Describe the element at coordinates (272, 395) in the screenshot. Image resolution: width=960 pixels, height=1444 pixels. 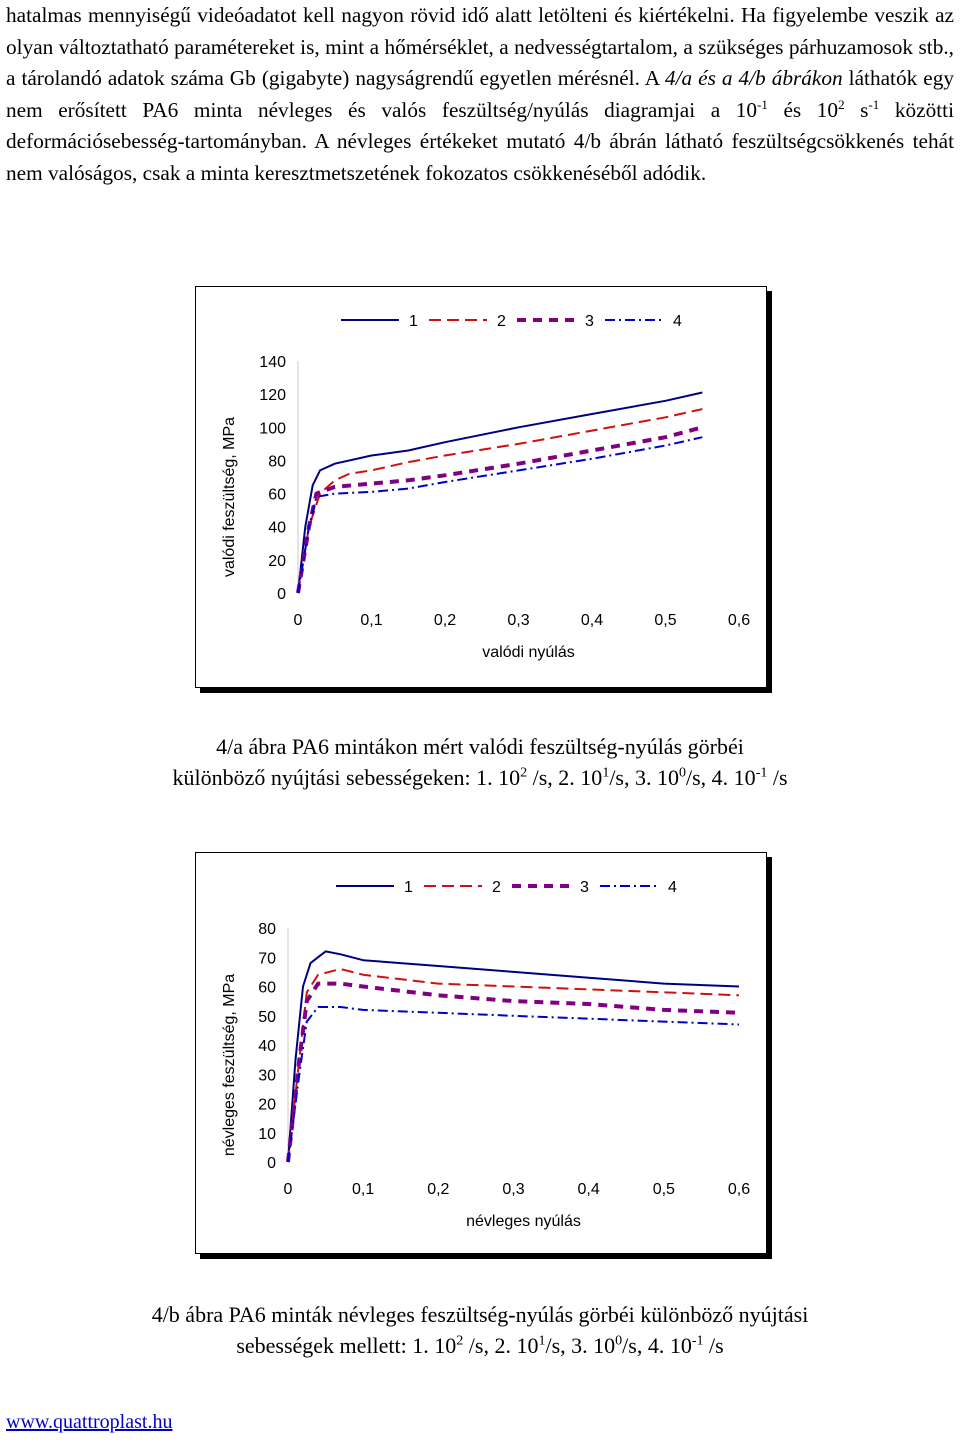
I see `y-tick-label: 120` at that location.